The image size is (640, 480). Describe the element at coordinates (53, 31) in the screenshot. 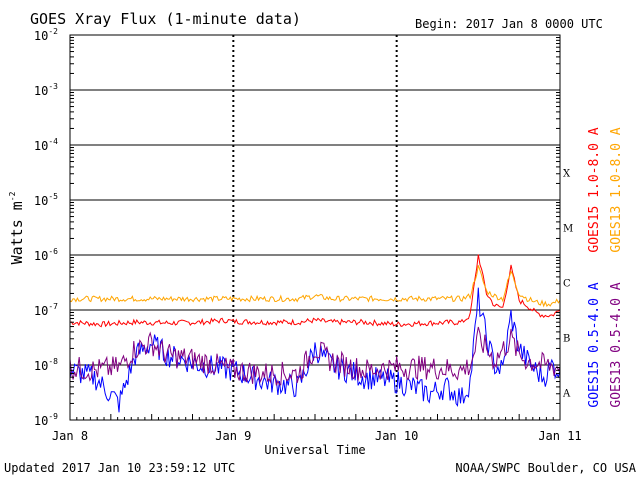

I see `y-tick-exp: -2` at that location.